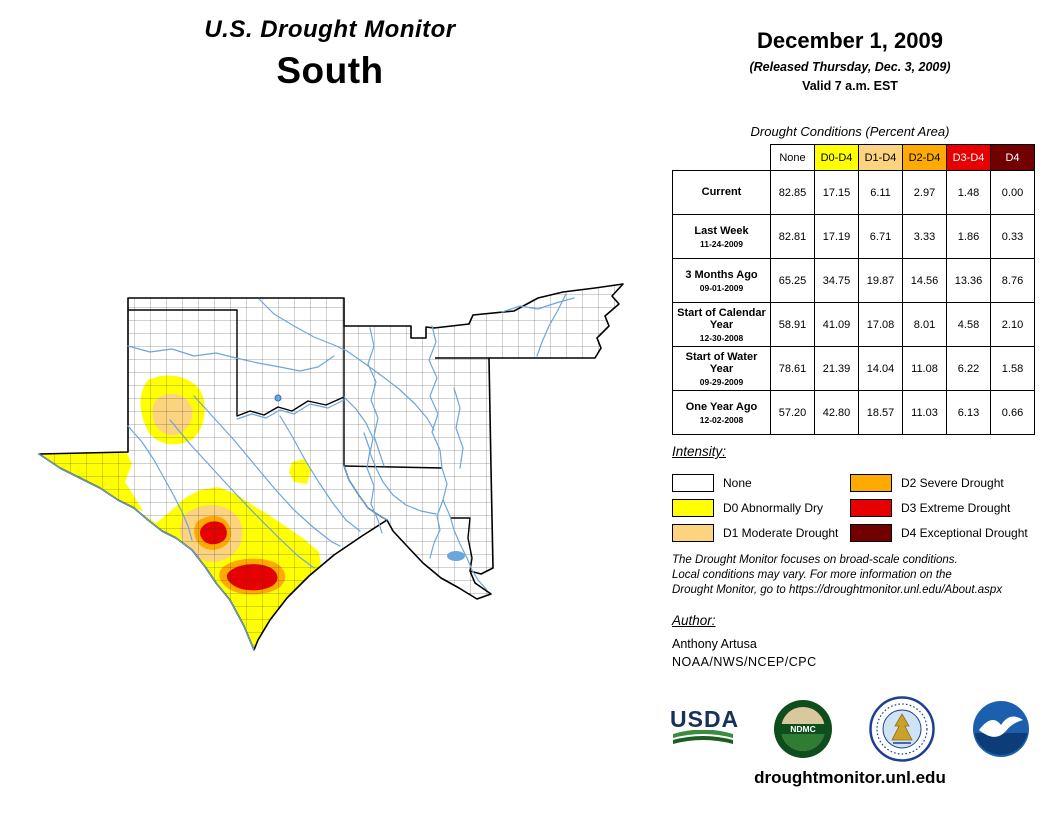 This screenshot has height=816, width=1056. Describe the element at coordinates (871, 507) in the screenshot. I see `swatch-d3` at that location.